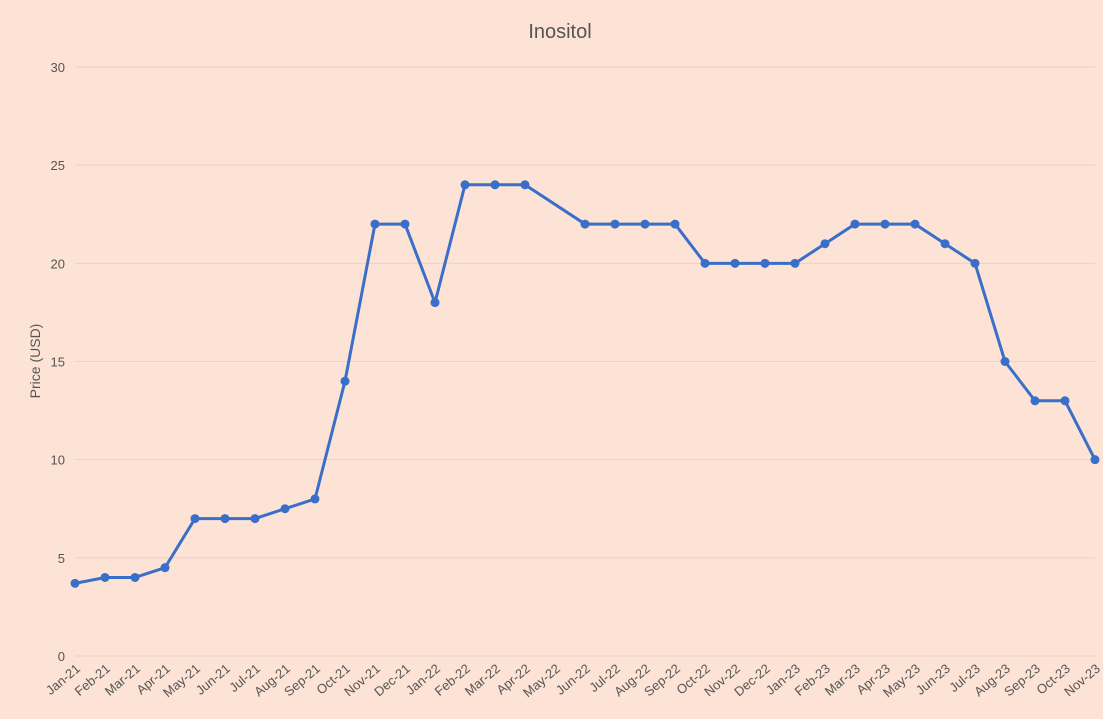  Describe the element at coordinates (559, 32) in the screenshot. I see `chart-title: Inositol` at that location.